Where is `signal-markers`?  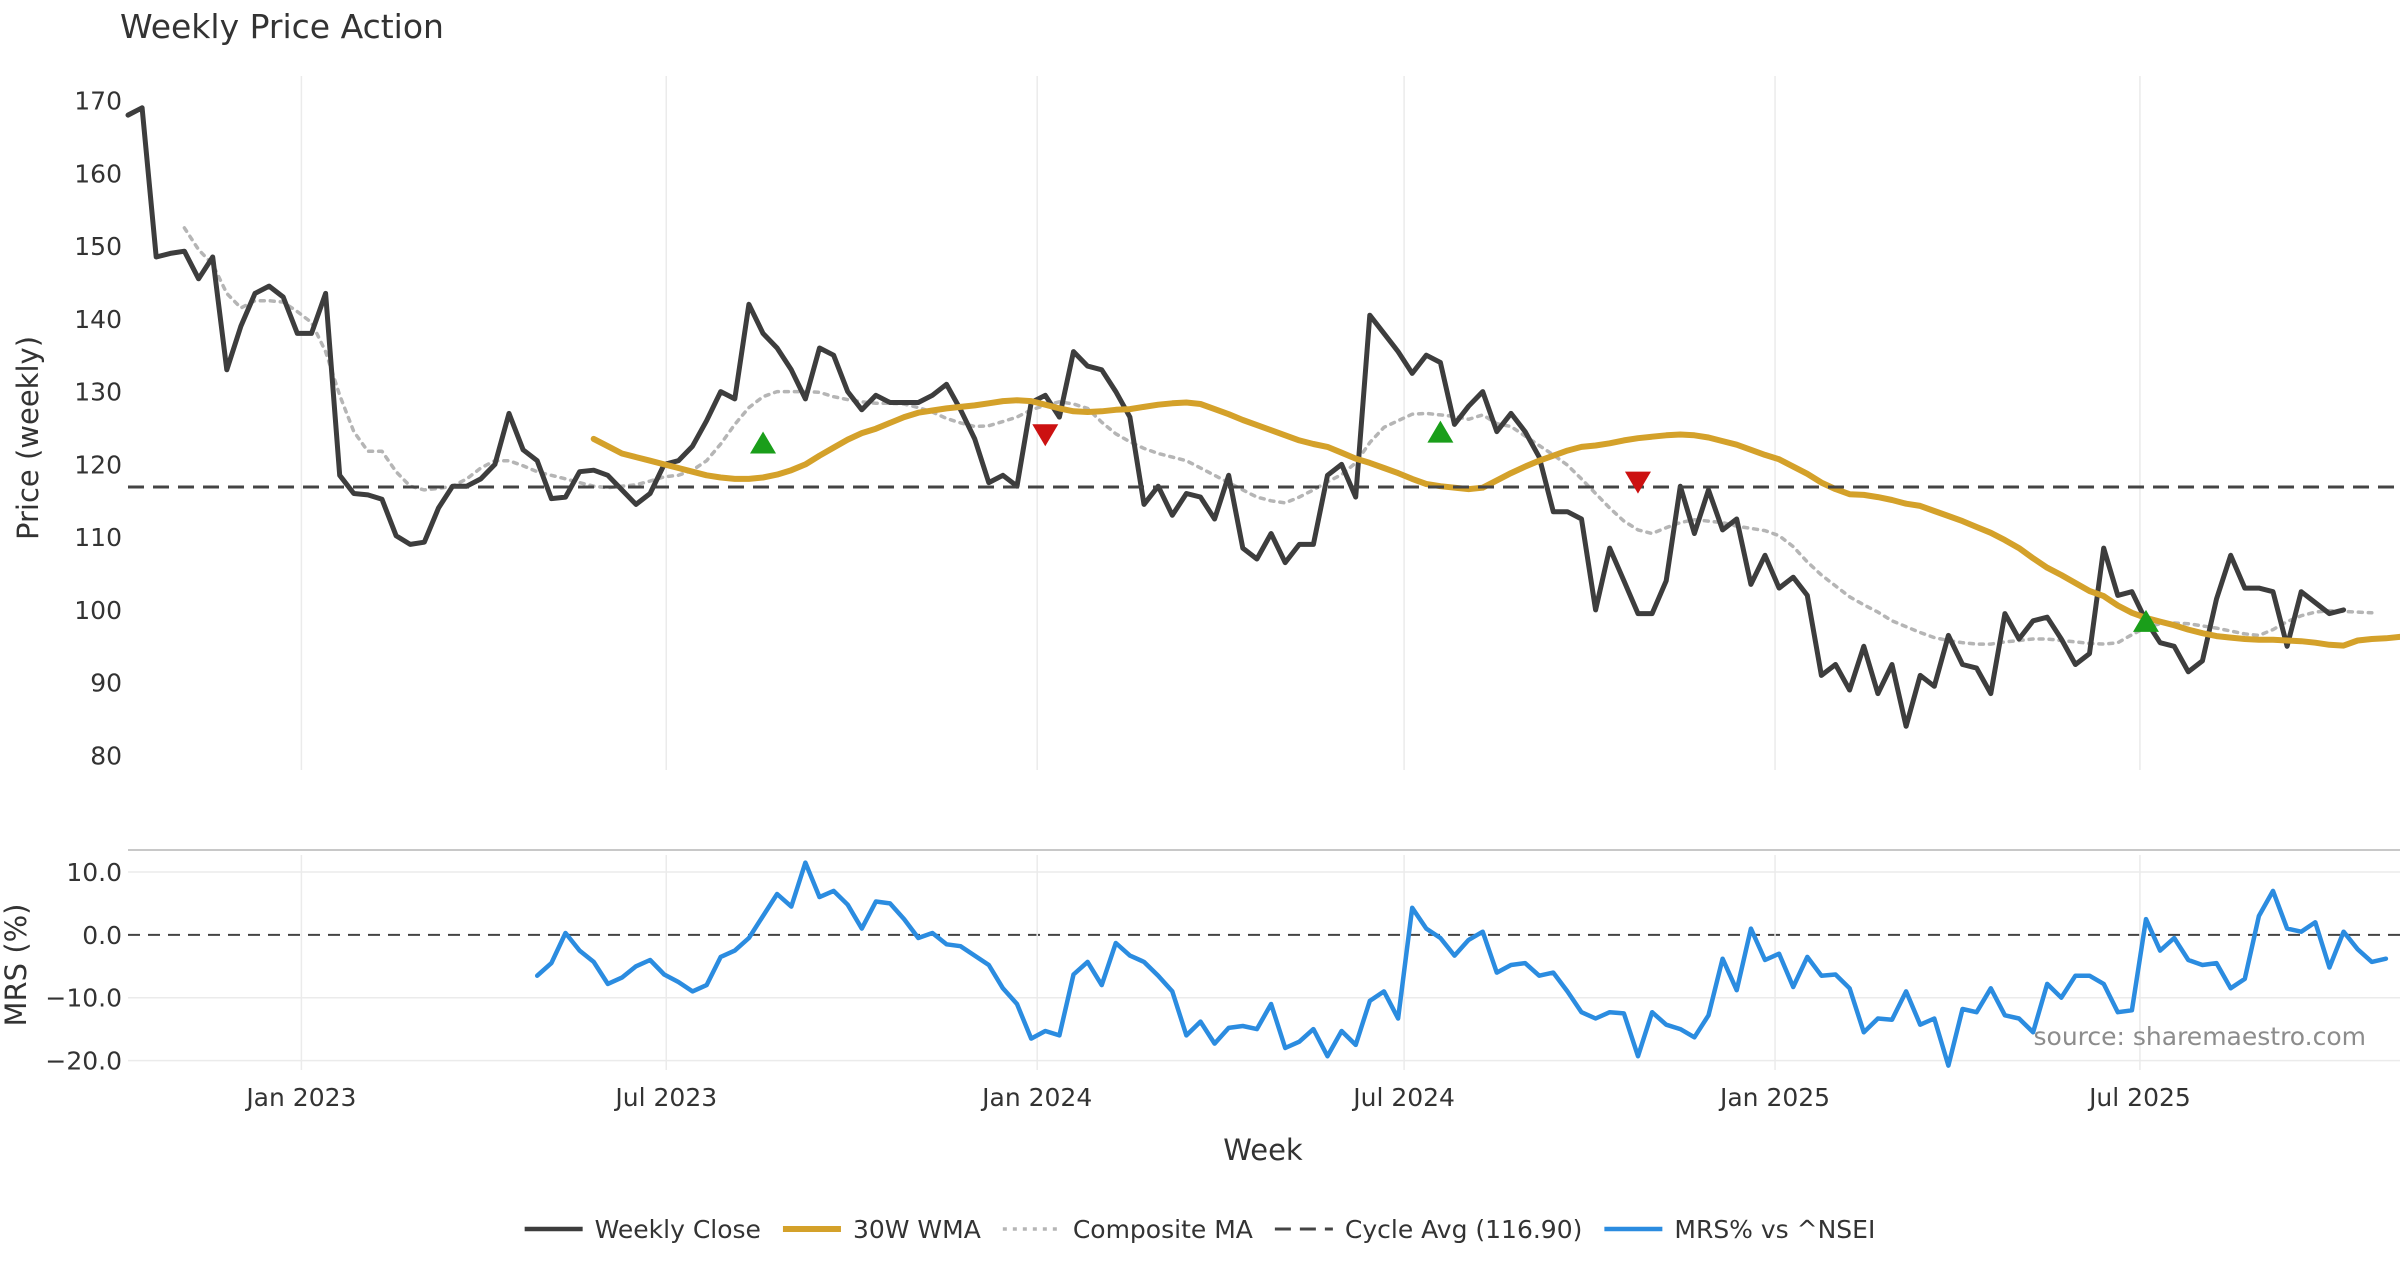
signal-markers is located at coordinates (1454, 526).